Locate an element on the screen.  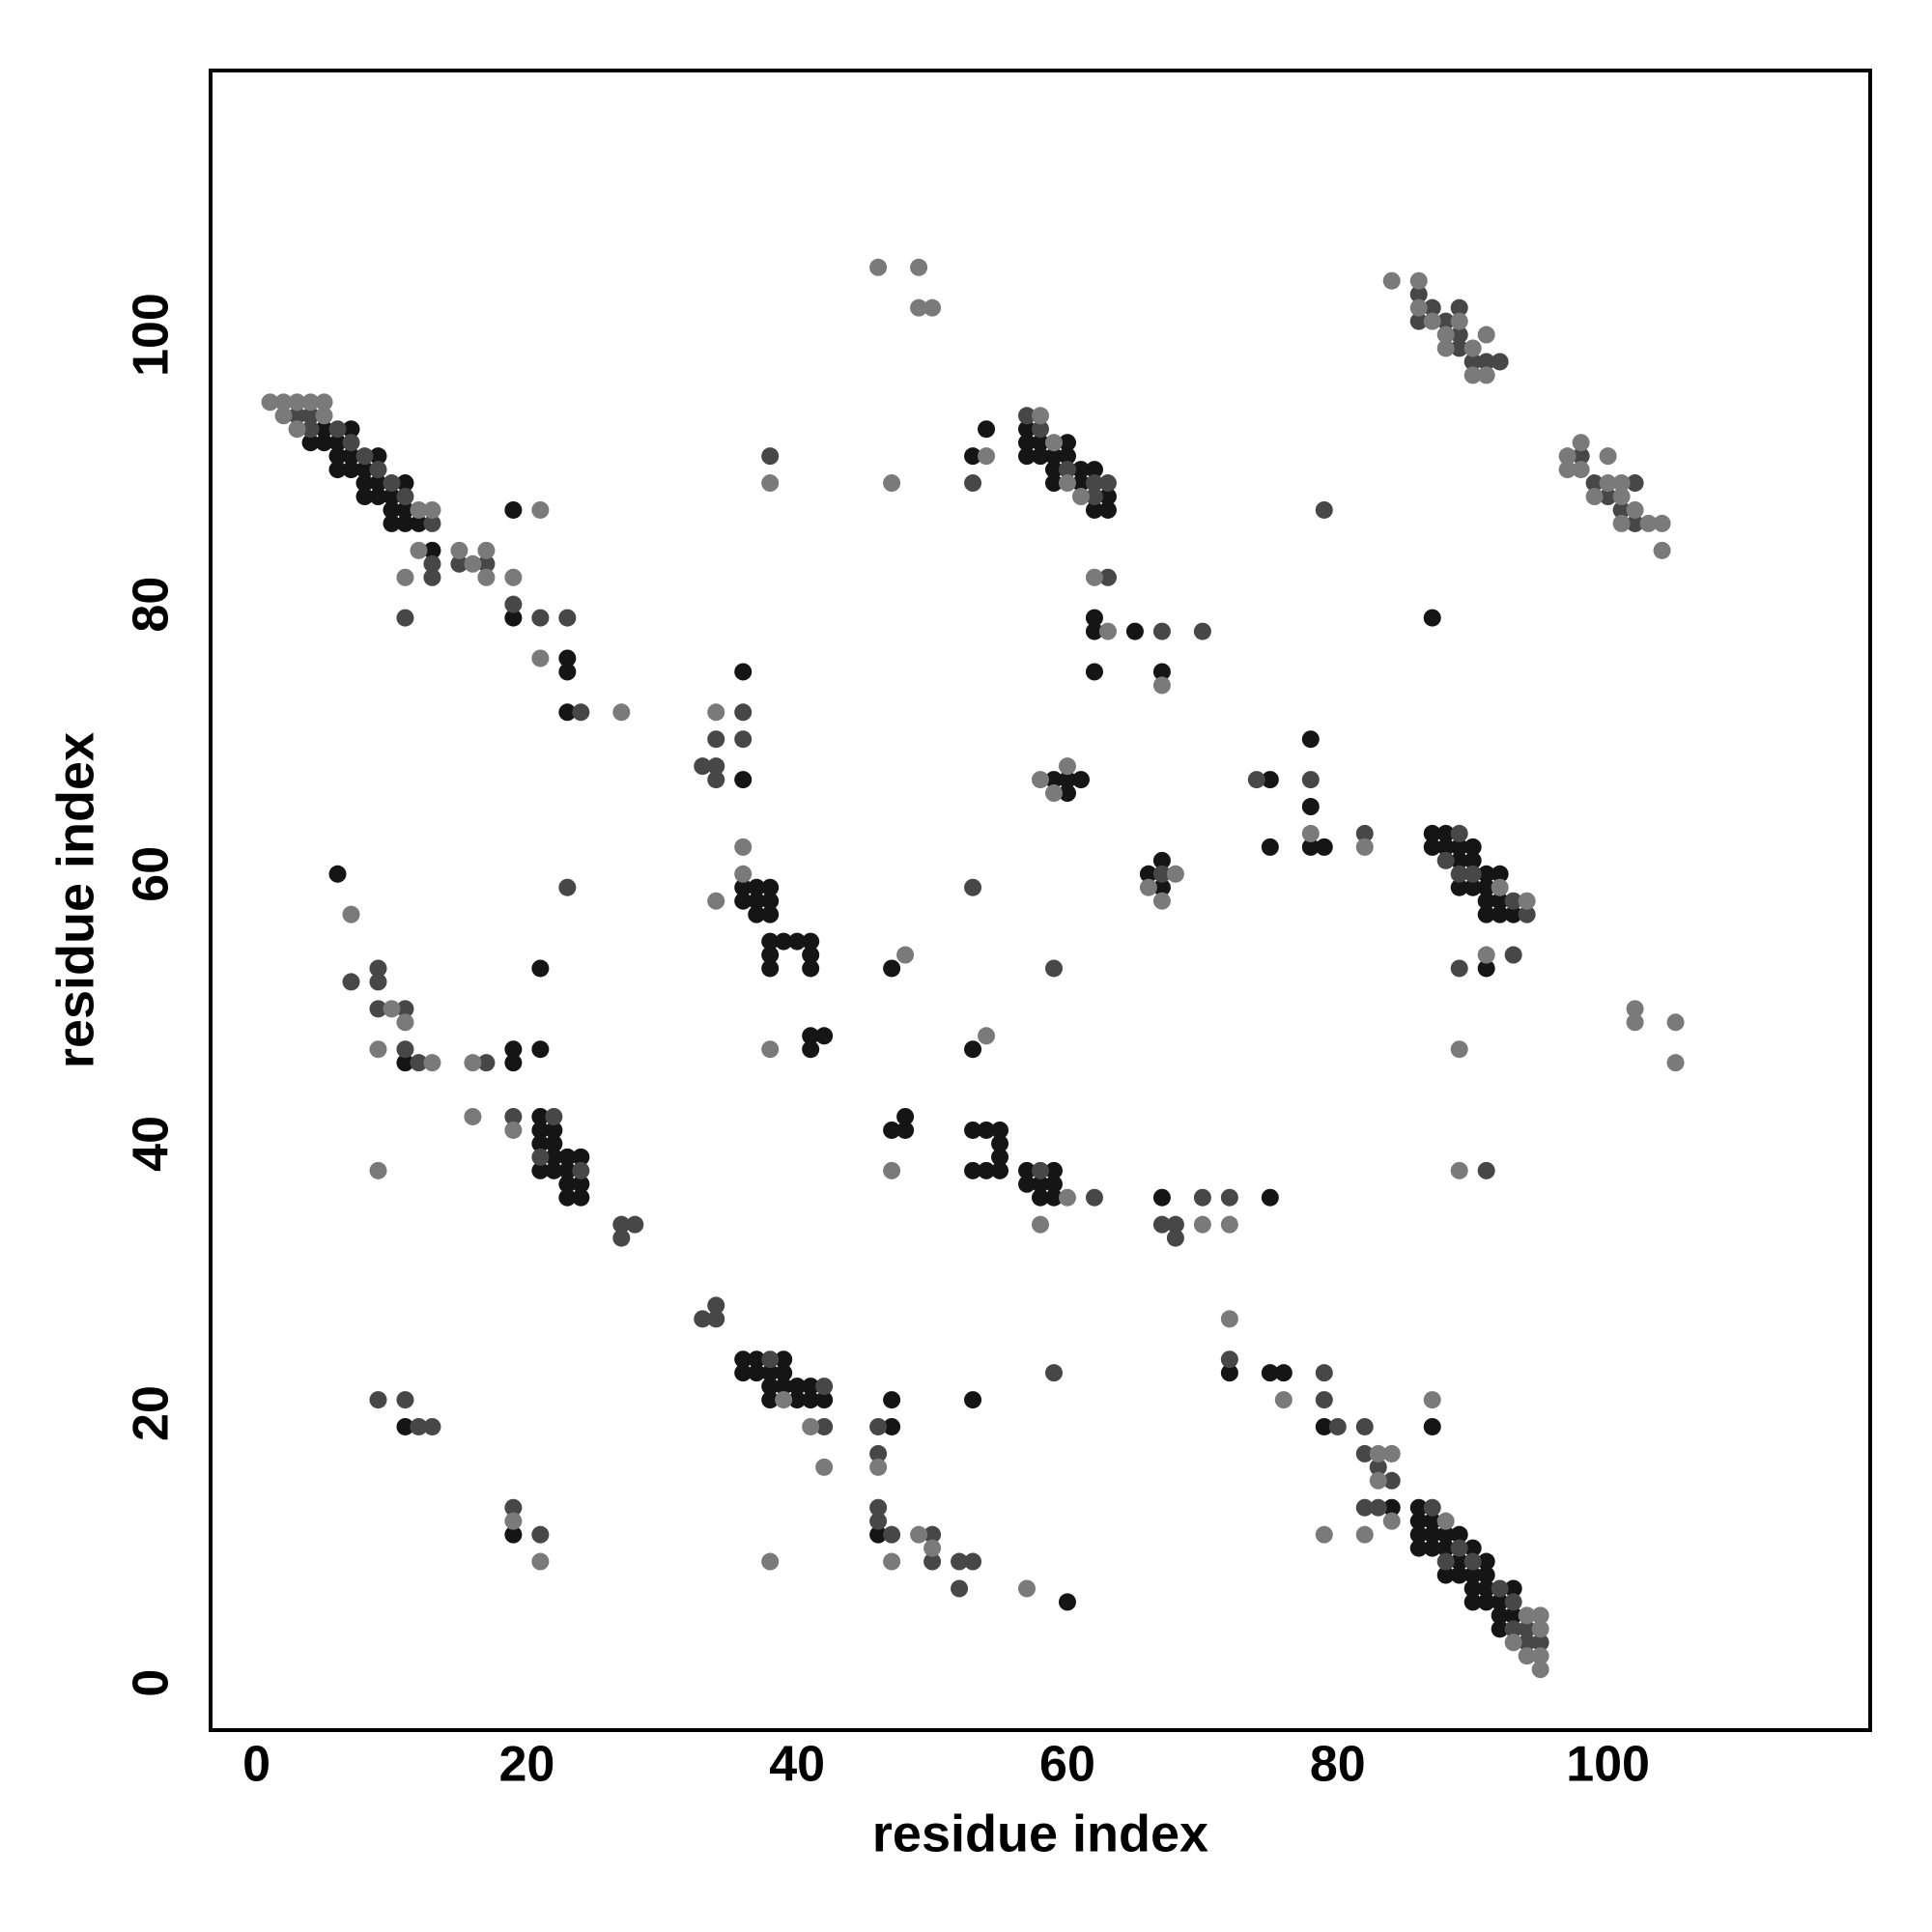
x-tick-label: 100 is located at coordinates (1608, 1765).